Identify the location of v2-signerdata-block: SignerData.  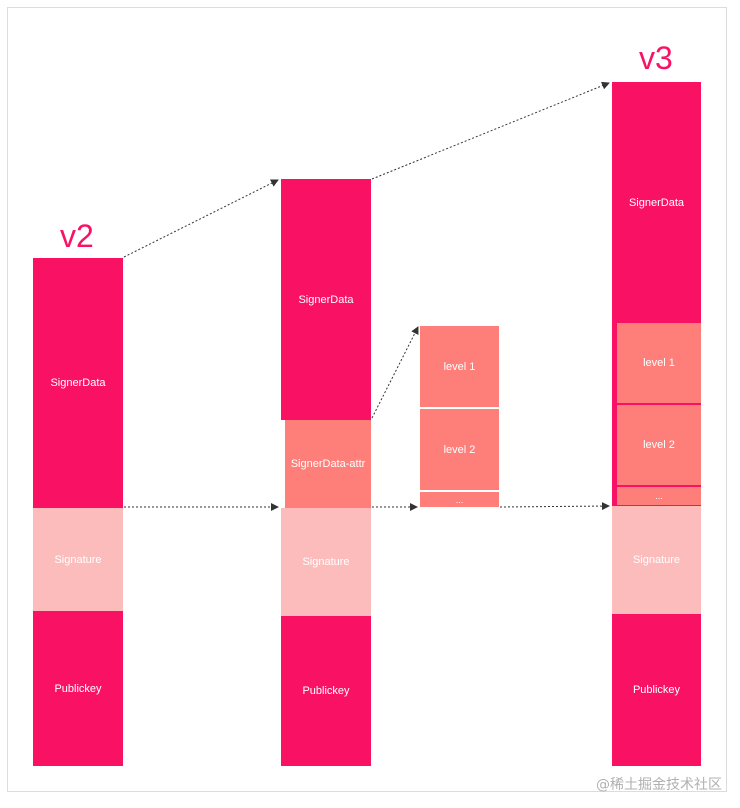
(78, 383).